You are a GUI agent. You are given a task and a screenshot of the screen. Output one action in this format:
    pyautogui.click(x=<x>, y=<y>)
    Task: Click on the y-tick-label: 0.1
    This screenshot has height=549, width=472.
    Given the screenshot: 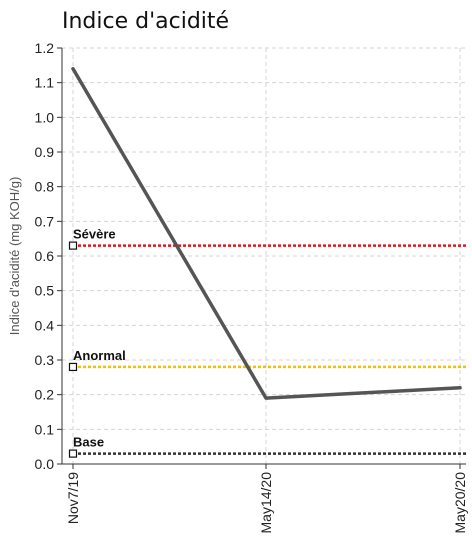 What is the action you would take?
    pyautogui.click(x=45, y=429)
    